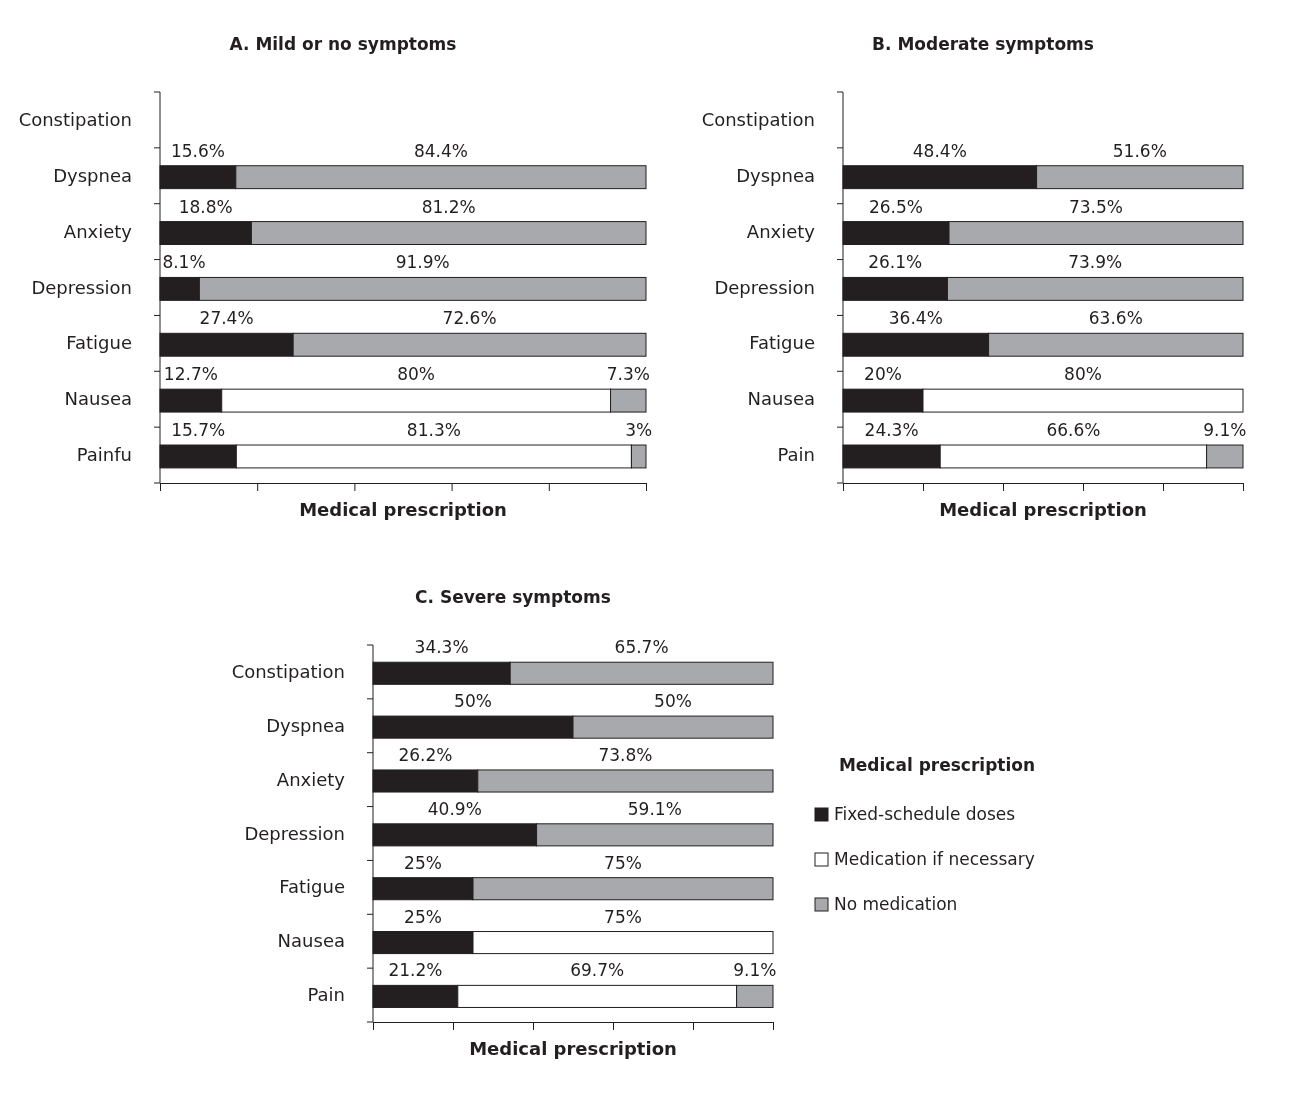  I want to click on data-label: 81.2%, so click(448, 206).